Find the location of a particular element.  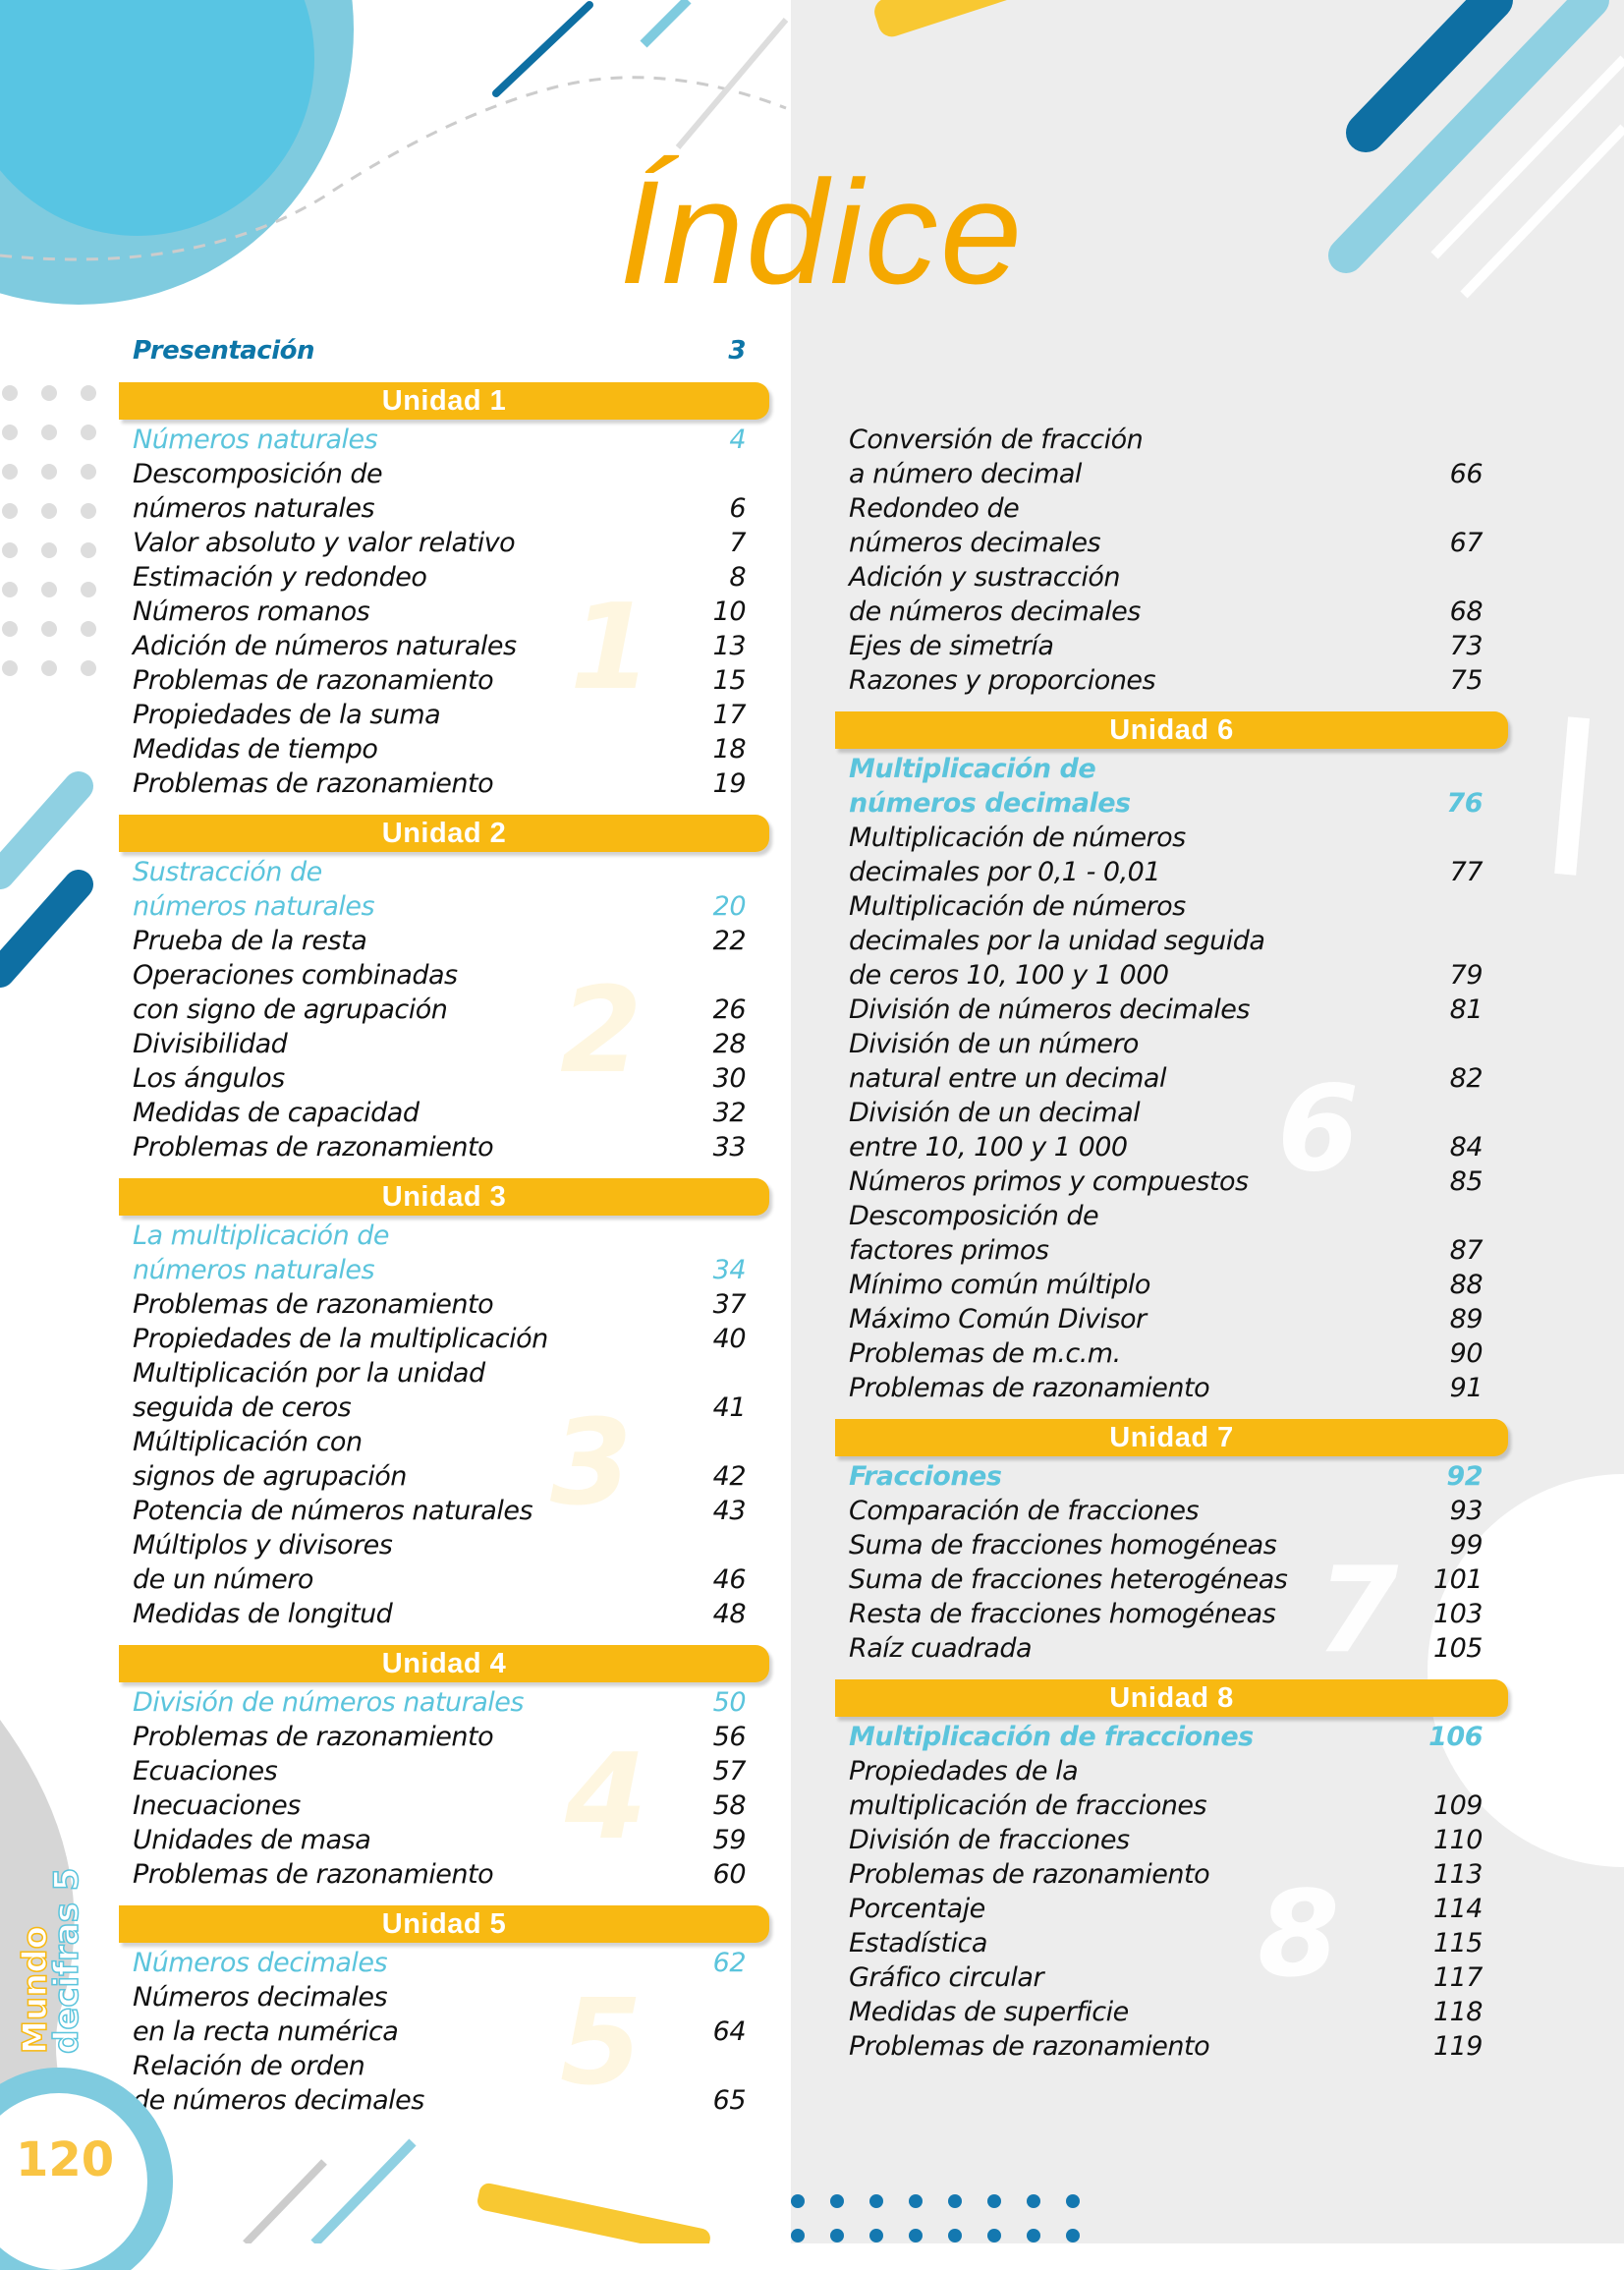

toc-entry: Problemas de m.c.m. 90 is located at coordinates (1171, 1353).